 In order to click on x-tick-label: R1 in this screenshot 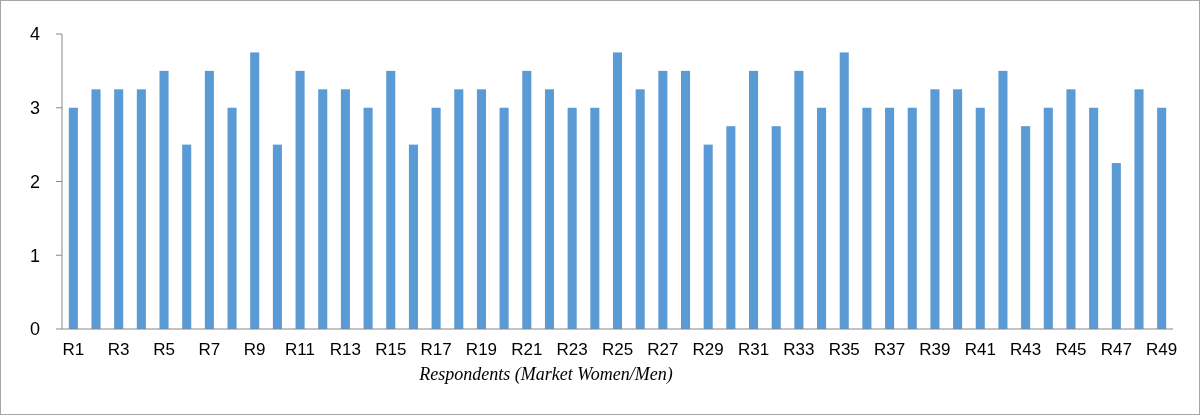, I will do `click(73, 349)`.